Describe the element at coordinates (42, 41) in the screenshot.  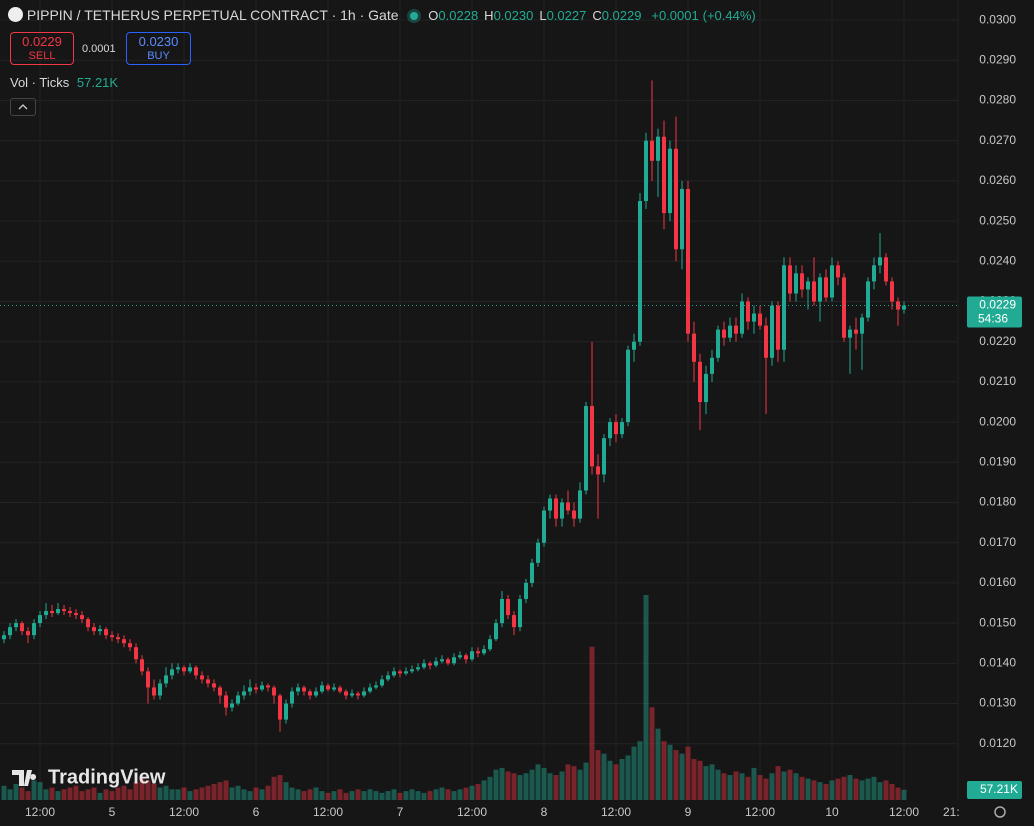
I see `sell-price: 0.0229` at that location.